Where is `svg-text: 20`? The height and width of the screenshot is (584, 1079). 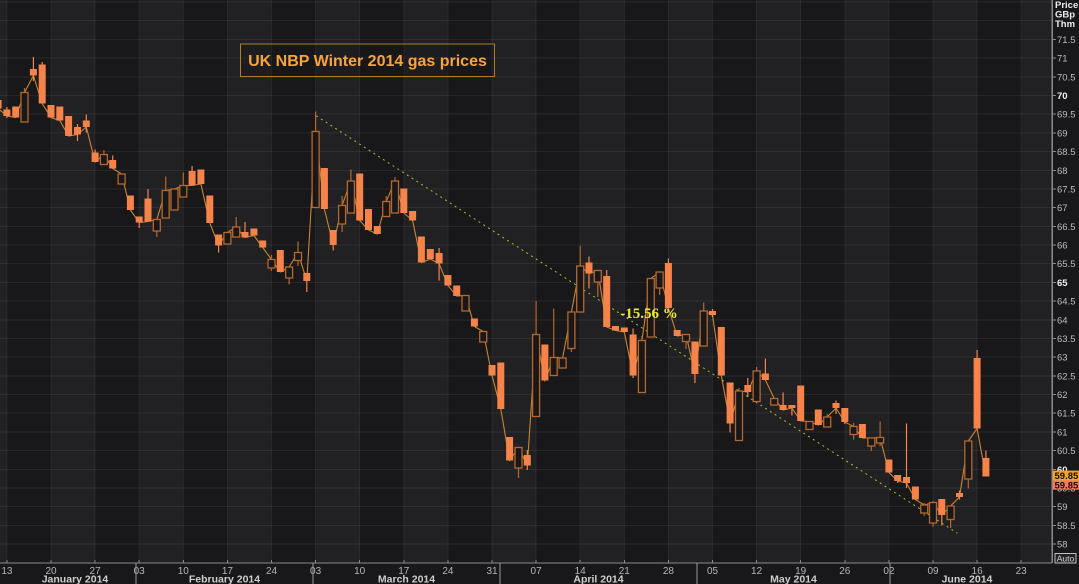 svg-text: 20 is located at coordinates (51, 571).